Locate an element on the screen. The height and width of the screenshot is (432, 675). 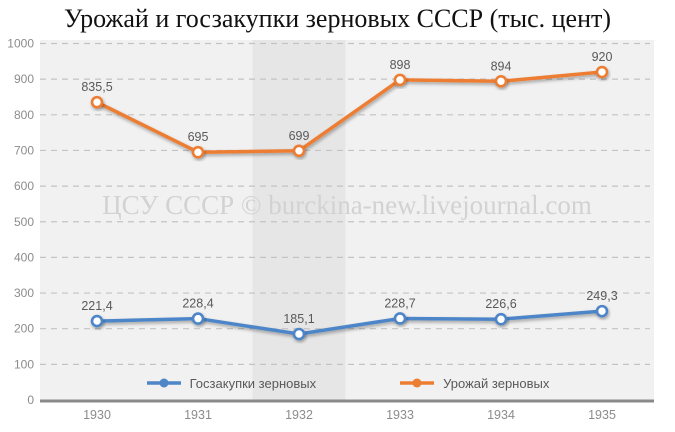
y-tick-900: 900 is located at coordinates (24, 79).